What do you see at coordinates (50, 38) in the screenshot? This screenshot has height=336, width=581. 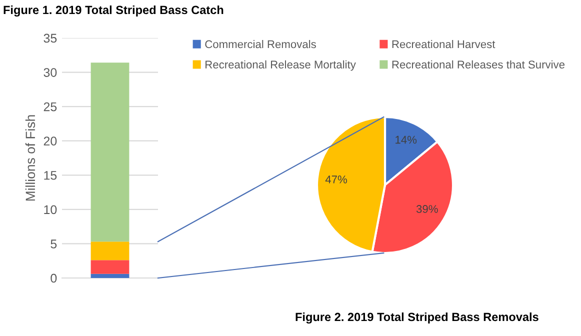 I see `y-tick-label: 35` at bounding box center [50, 38].